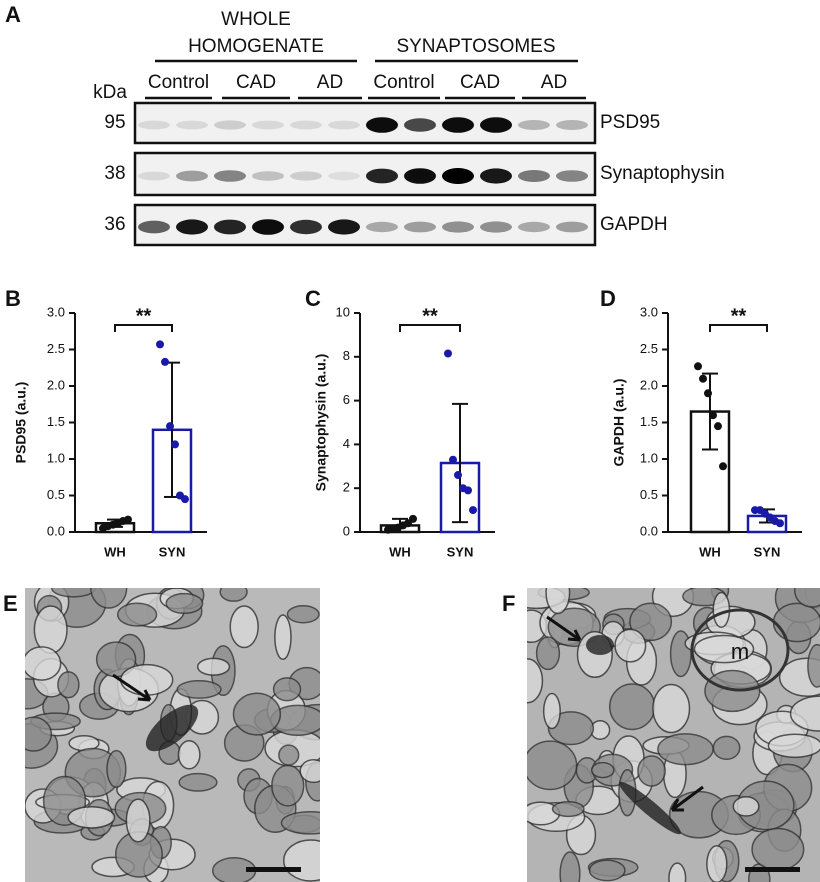 The image size is (820, 882). What do you see at coordinates (650, 808) in the screenshot?
I see `synapse` at bounding box center [650, 808].